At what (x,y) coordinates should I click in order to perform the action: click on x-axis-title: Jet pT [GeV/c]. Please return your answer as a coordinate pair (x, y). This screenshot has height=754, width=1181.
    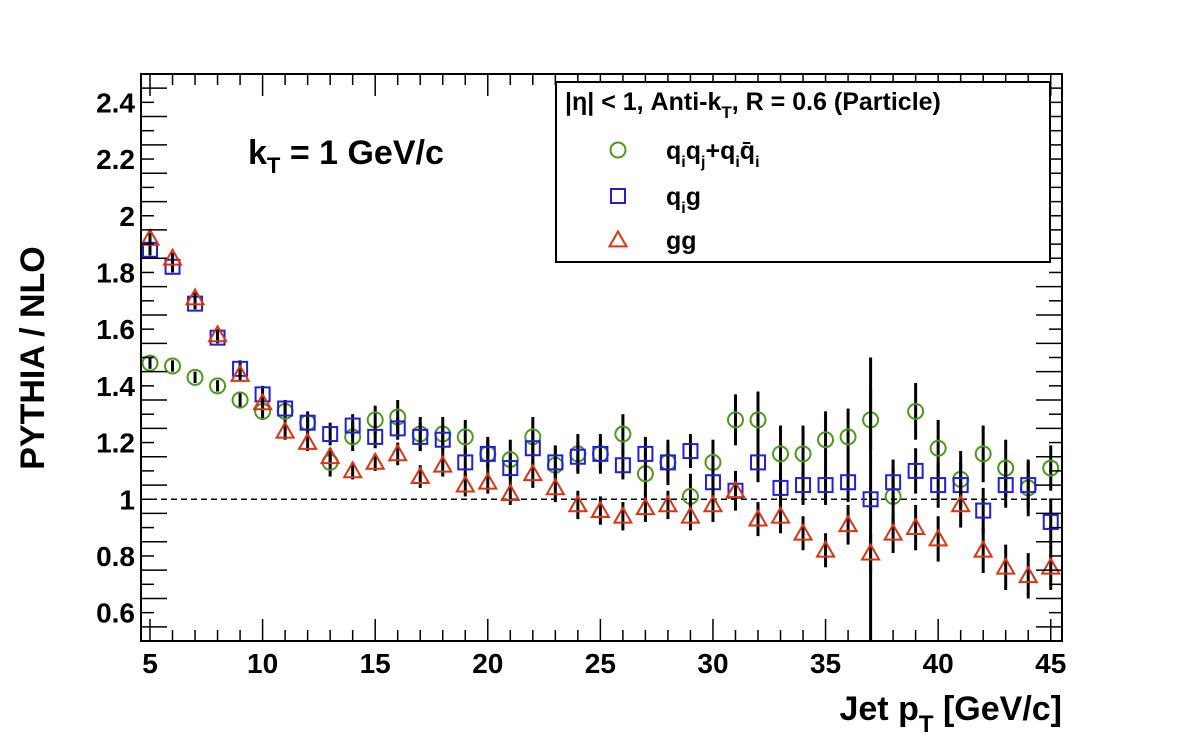
    Looking at the image, I should click on (950, 714).